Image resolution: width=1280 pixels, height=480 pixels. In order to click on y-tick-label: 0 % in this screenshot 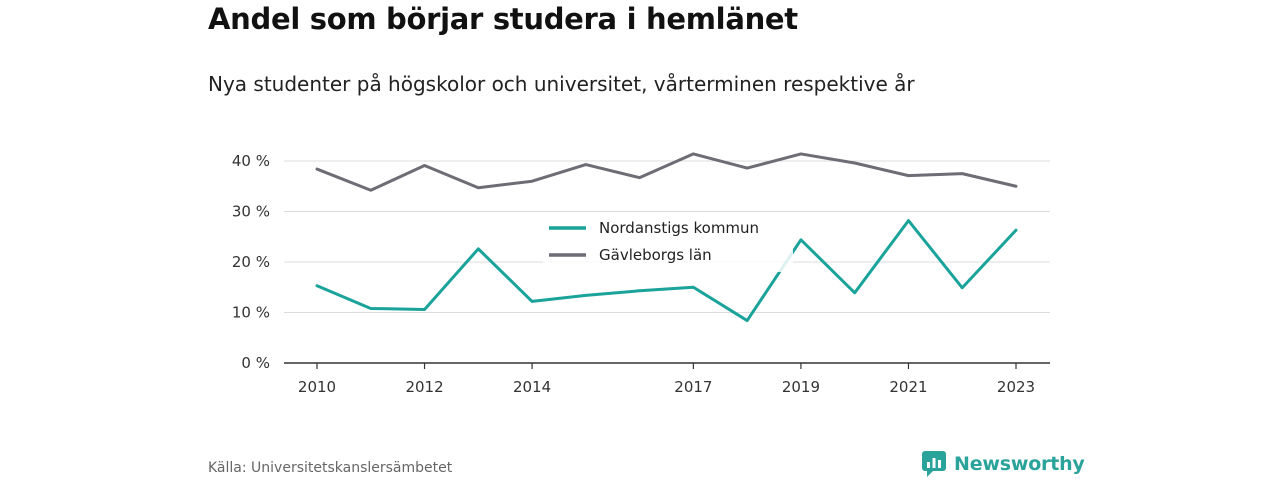, I will do `click(255, 363)`.